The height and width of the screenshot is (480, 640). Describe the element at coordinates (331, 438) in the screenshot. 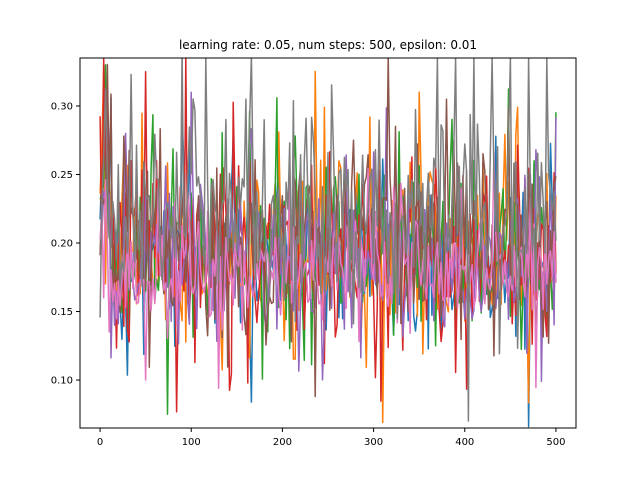

I see `x-axis: 0 100 200 300 400 500` at that location.